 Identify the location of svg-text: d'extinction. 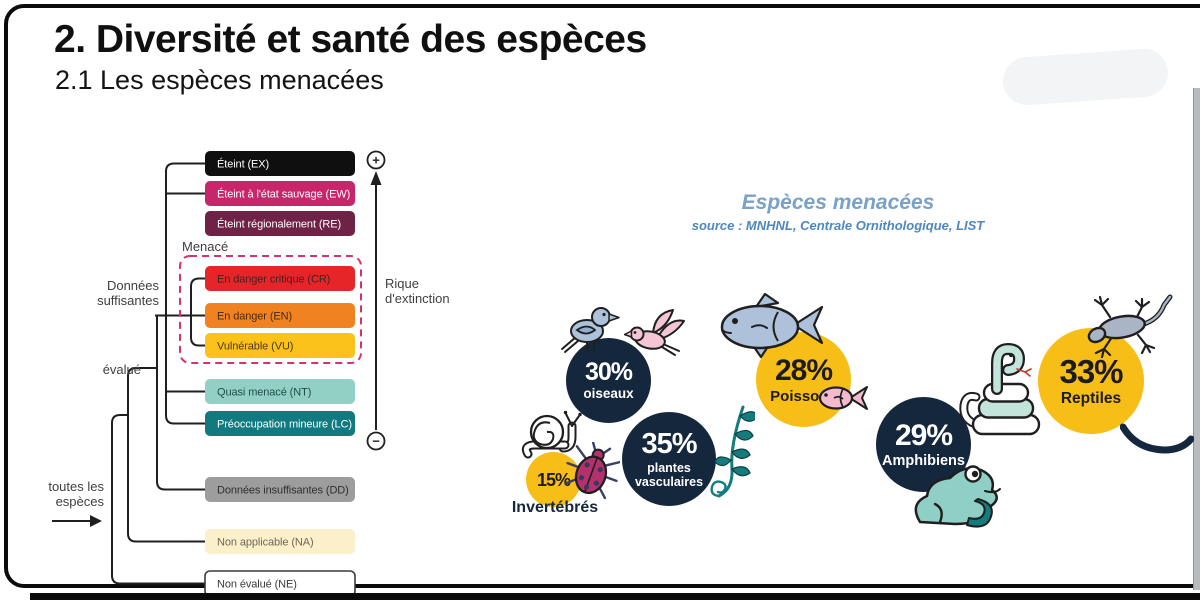
(417, 298).